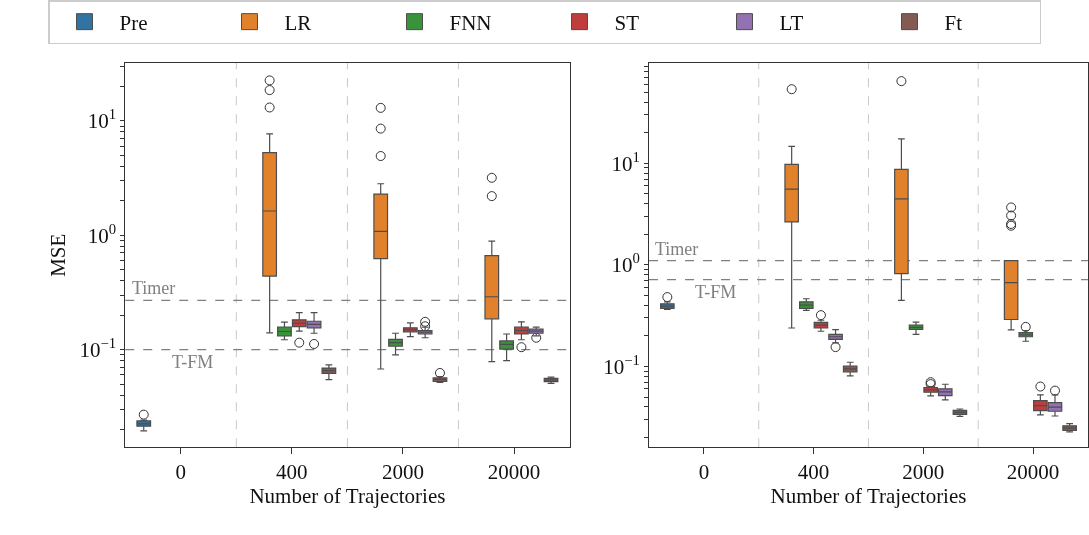 The height and width of the screenshot is (535, 1089). Describe the element at coordinates (133, 22) in the screenshot. I see `legend-label: Pre` at that location.